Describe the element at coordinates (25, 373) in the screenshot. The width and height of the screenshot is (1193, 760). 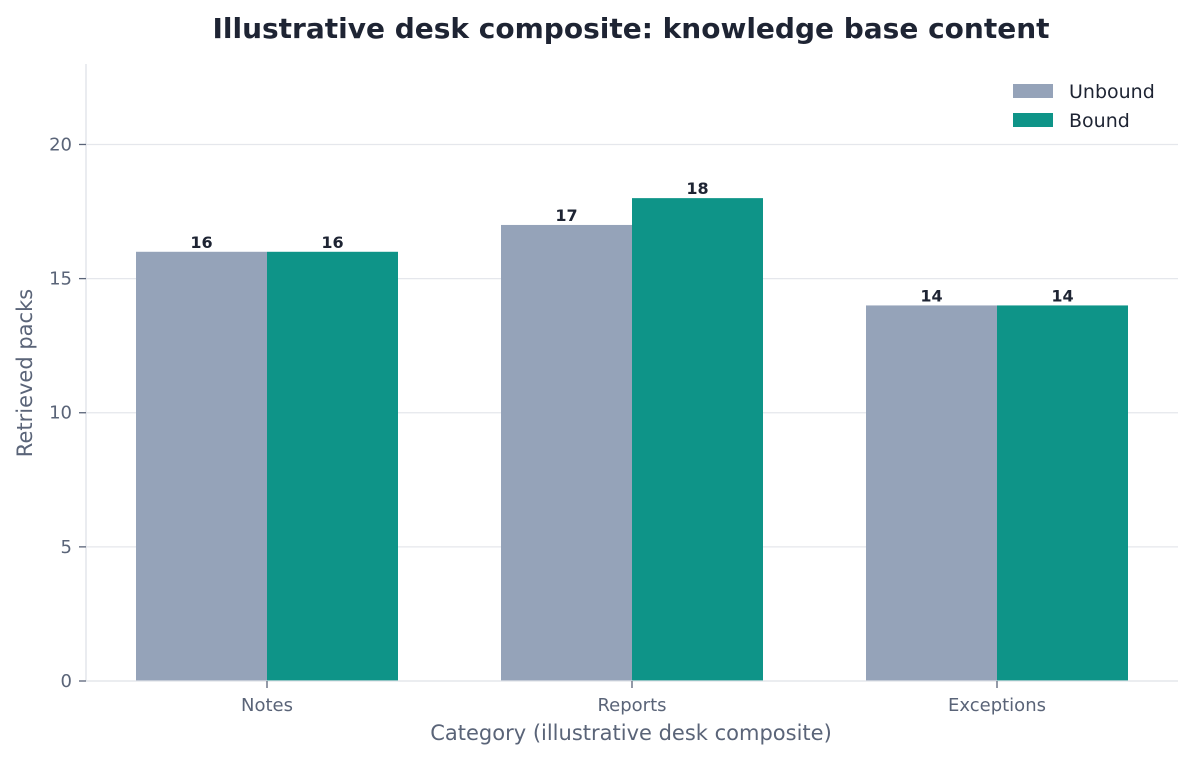
I see `y-axis-label: Retrieved packs` at that location.